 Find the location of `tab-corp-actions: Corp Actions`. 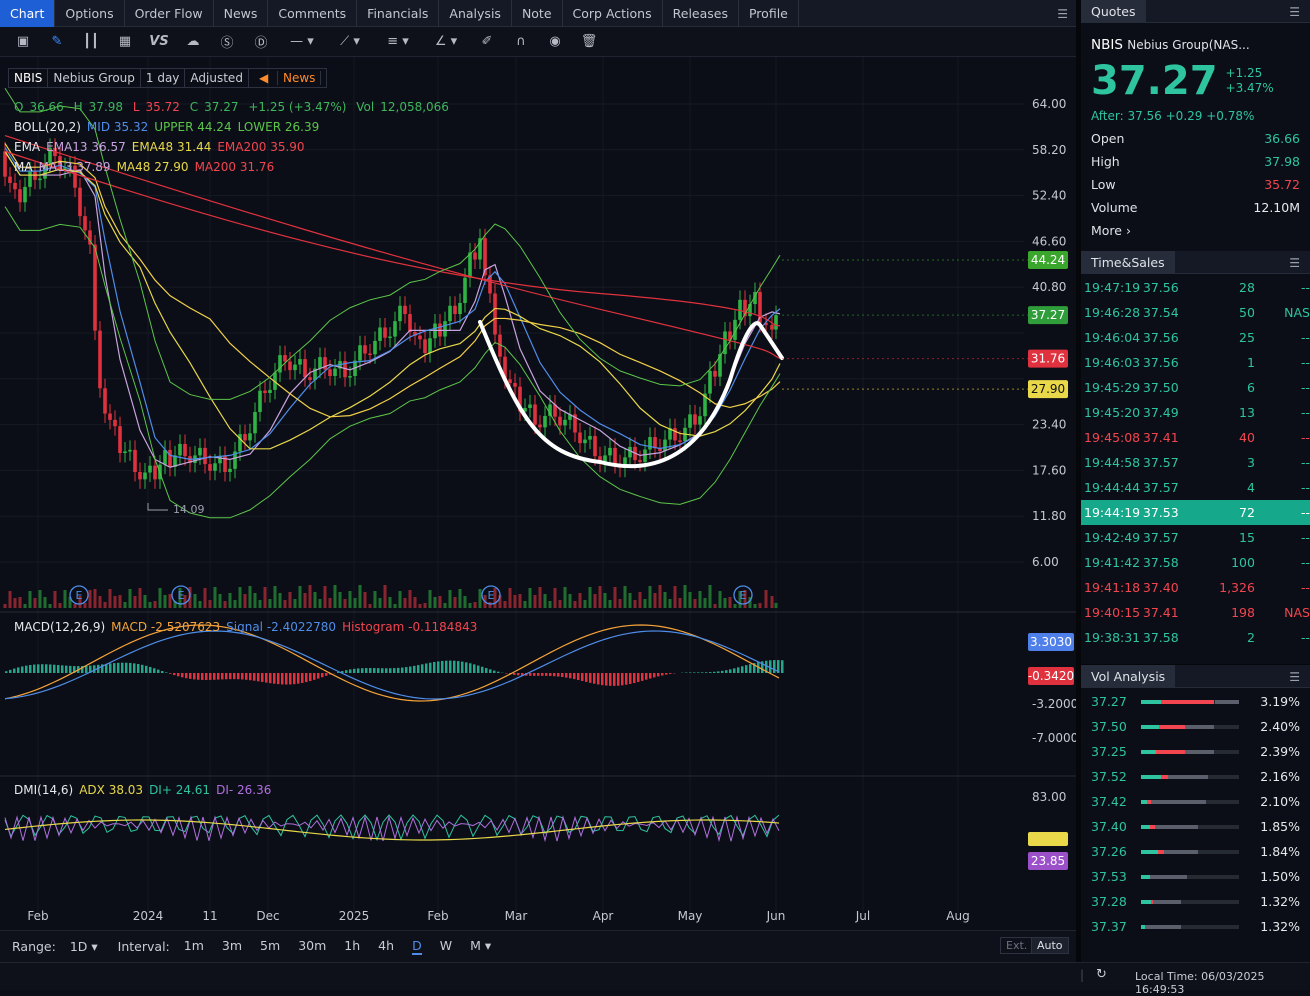

tab-corp-actions: Corp Actions is located at coordinates (613, 13).